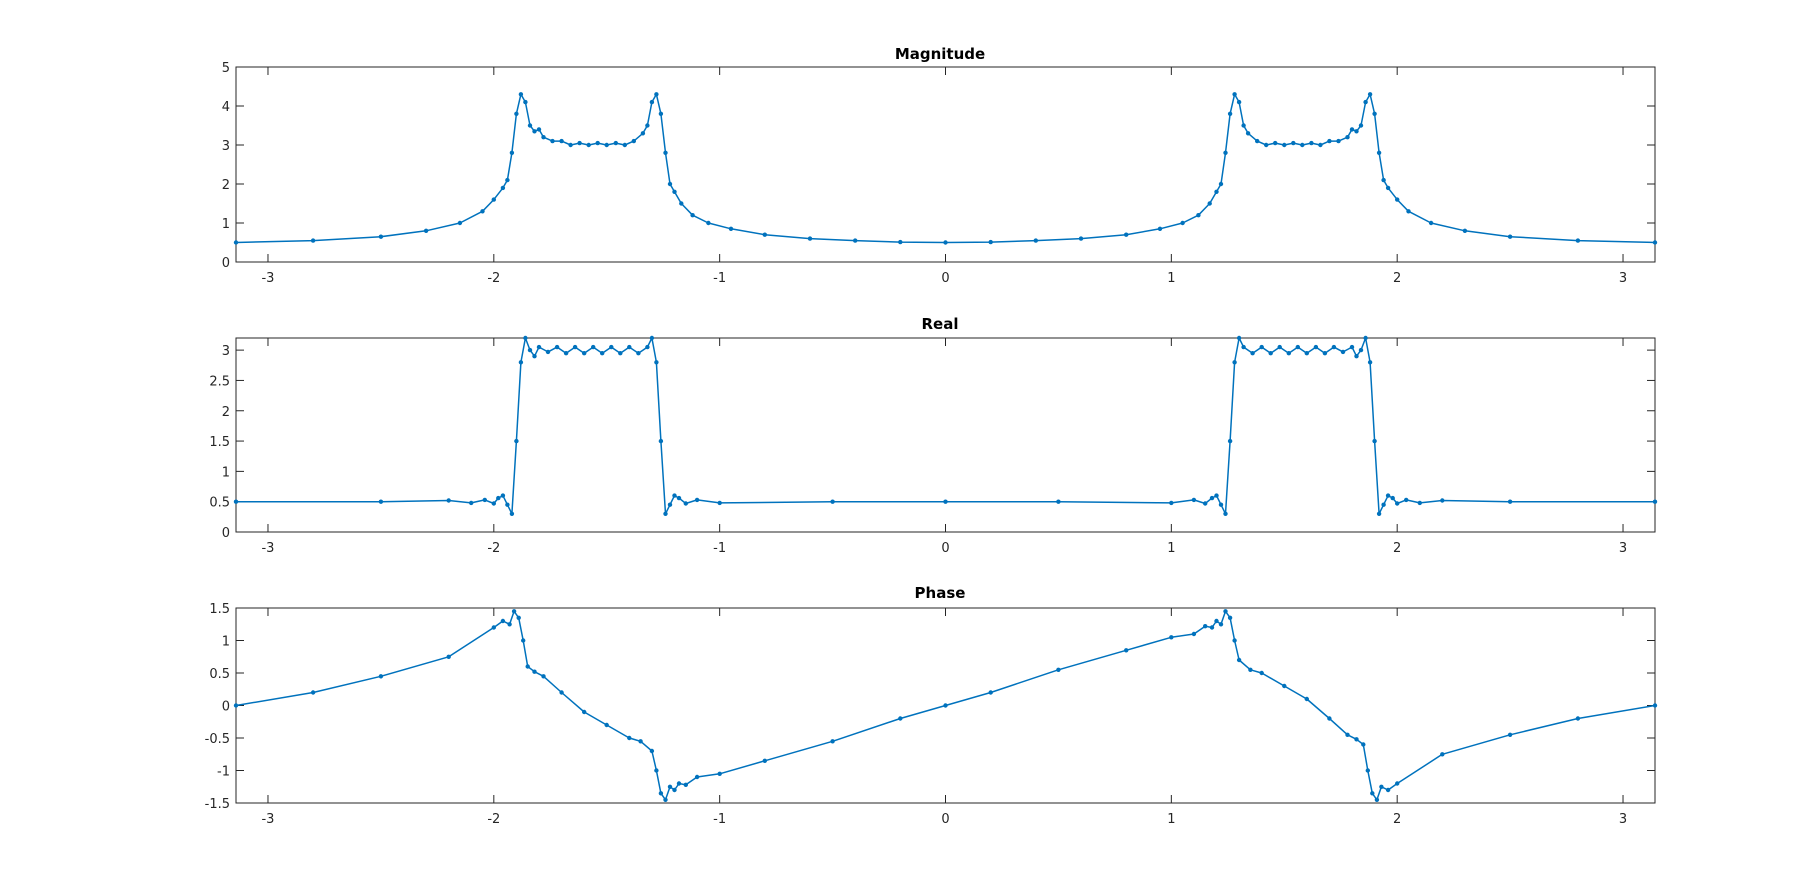 The image size is (1810, 893). What do you see at coordinates (267, 278) in the screenshot?
I see `magnitude-xtick-label: -3` at bounding box center [267, 278].